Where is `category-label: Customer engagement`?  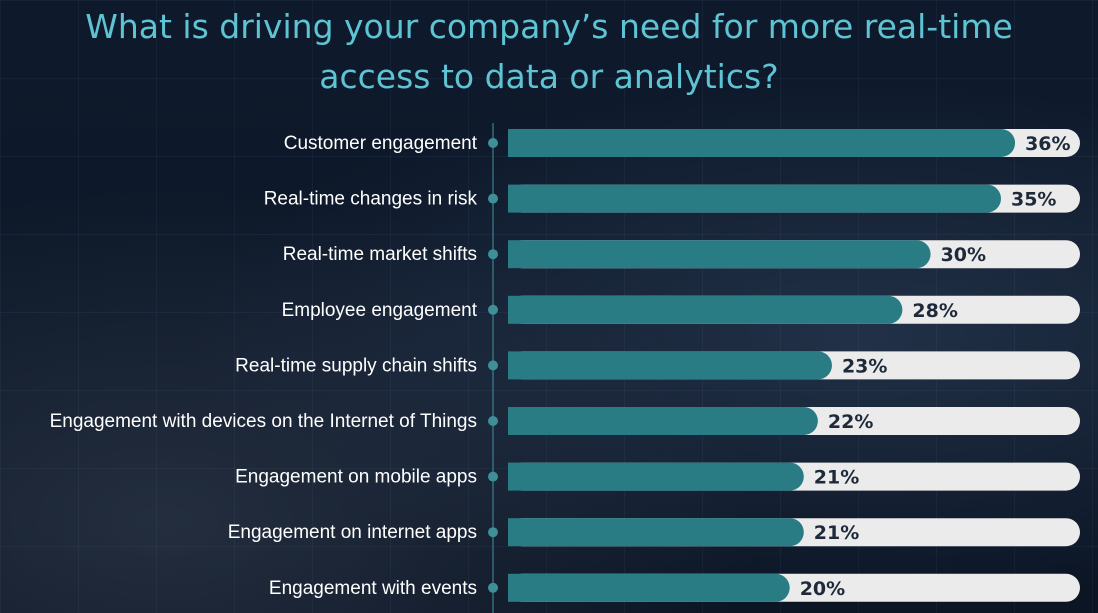
category-label: Customer engagement is located at coordinates (381, 143).